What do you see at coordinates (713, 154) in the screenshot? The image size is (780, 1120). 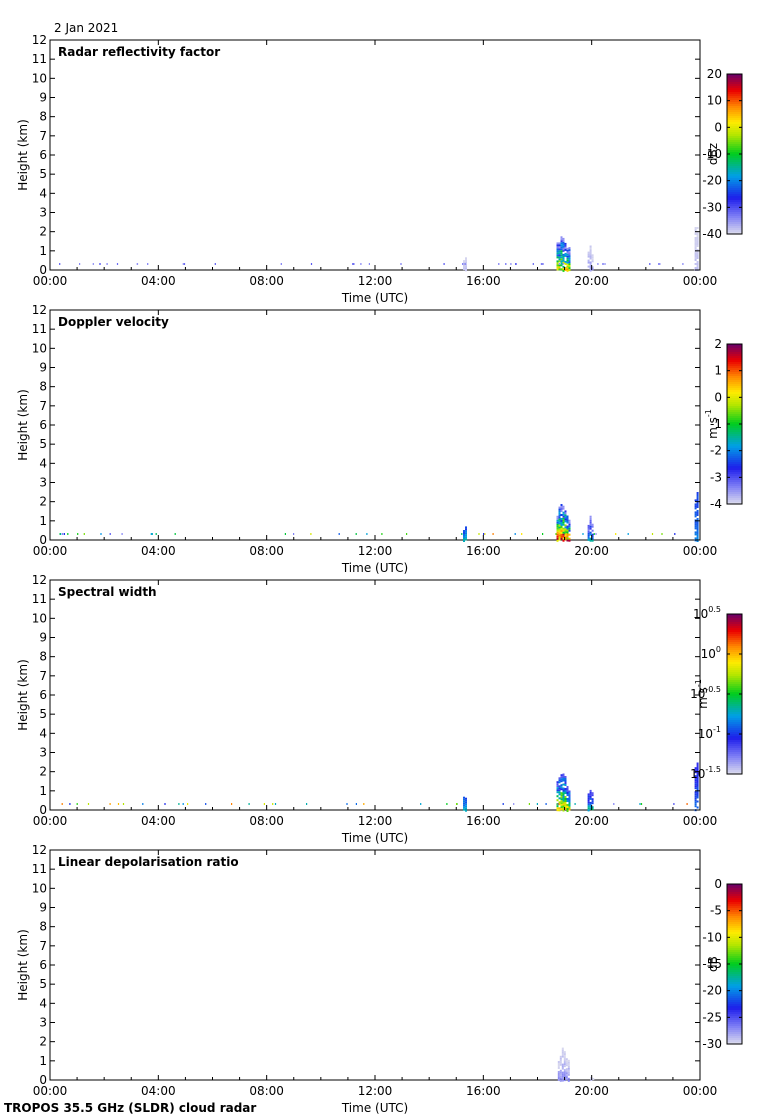 I see `colorbar-label: dBz` at bounding box center [713, 154].